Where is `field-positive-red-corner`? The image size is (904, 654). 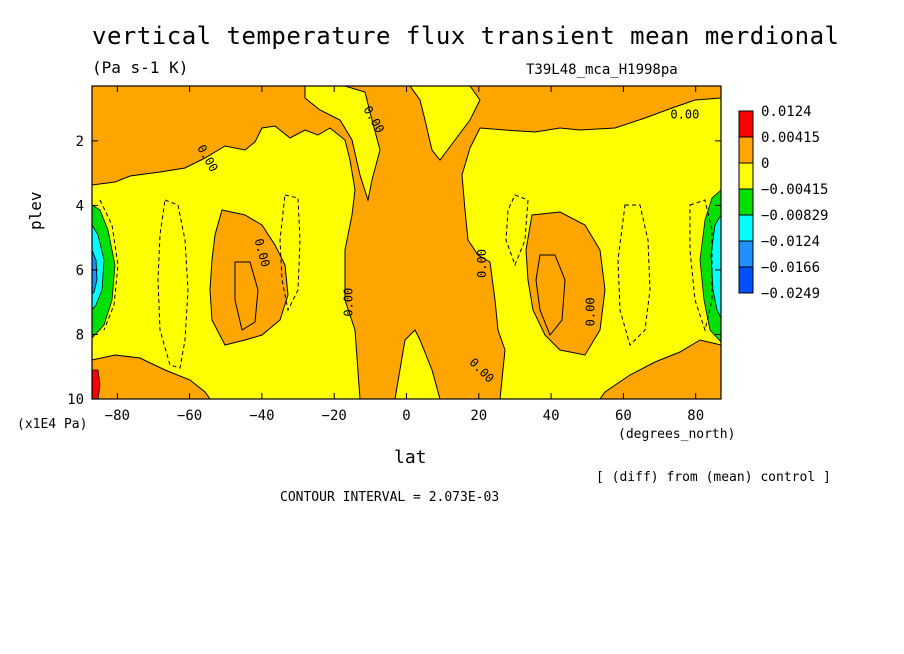
field-positive-red-corner is located at coordinates (96, 384).